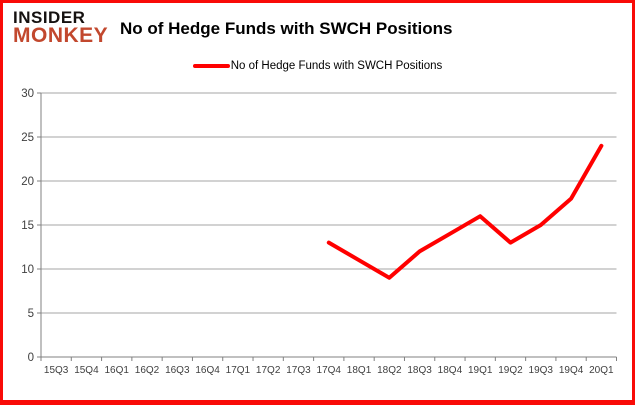  Describe the element at coordinates (86, 370) in the screenshot. I see `x-tick-label: 15Q4` at that location.